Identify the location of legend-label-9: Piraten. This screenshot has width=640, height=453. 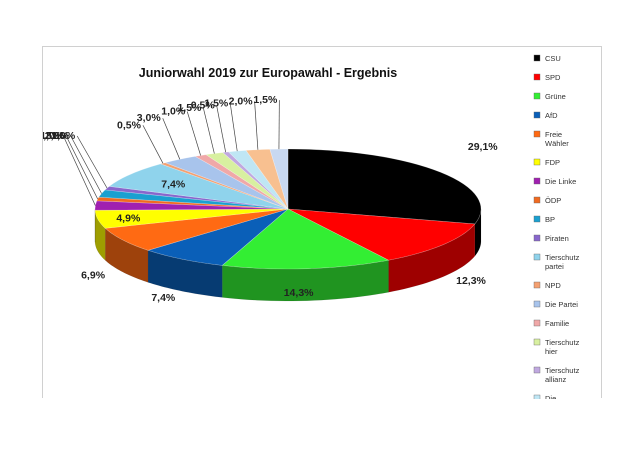
(557, 238).